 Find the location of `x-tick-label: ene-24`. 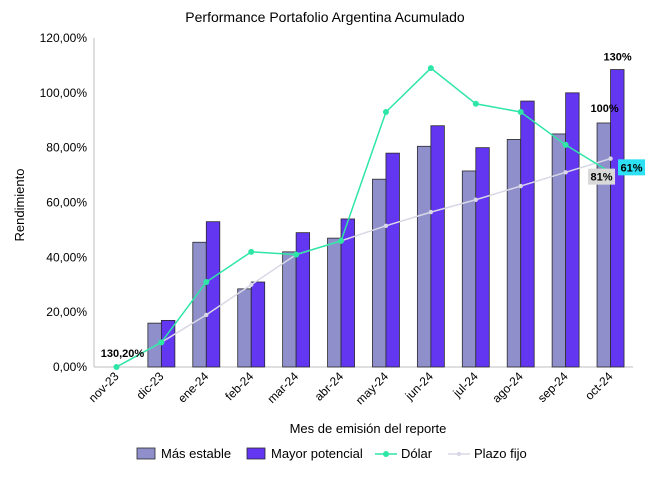

x-tick-label: ene-24 is located at coordinates (193, 387).